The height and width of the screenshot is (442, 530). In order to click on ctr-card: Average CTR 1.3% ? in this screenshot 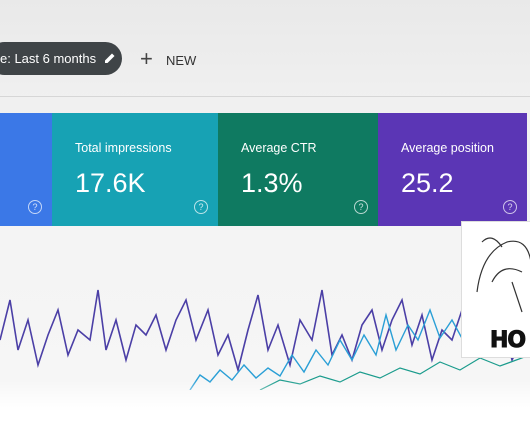, I will do `click(298, 169)`.